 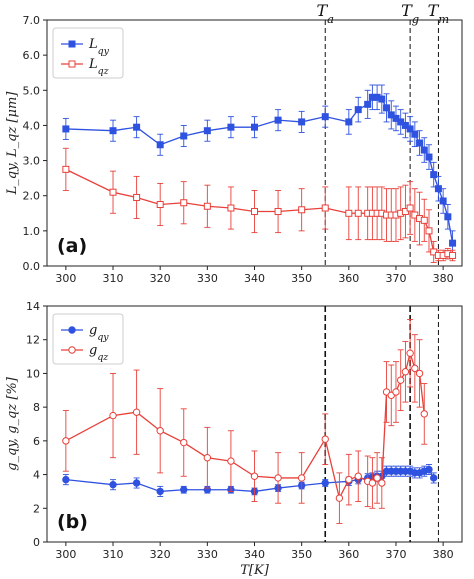 What do you see at coordinates (395, 554) in the screenshot?
I see `x-tick-label: 370` at bounding box center [395, 554].